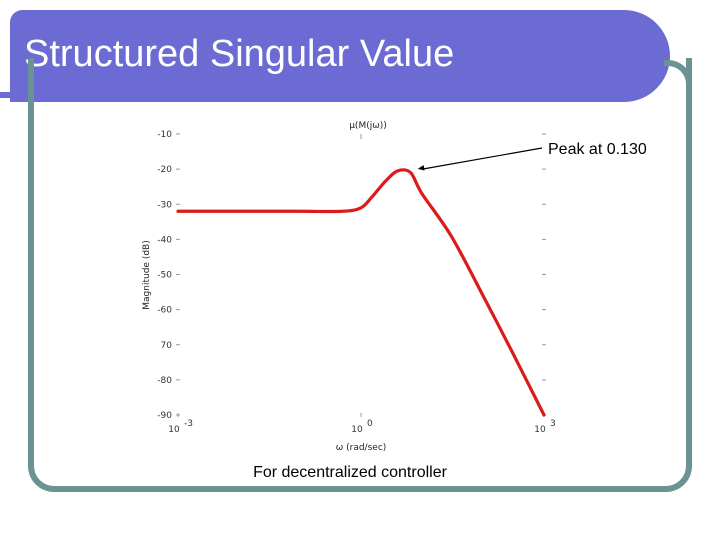 The image size is (720, 540). I want to click on chart-title: μ(M(jω)), so click(368, 126).